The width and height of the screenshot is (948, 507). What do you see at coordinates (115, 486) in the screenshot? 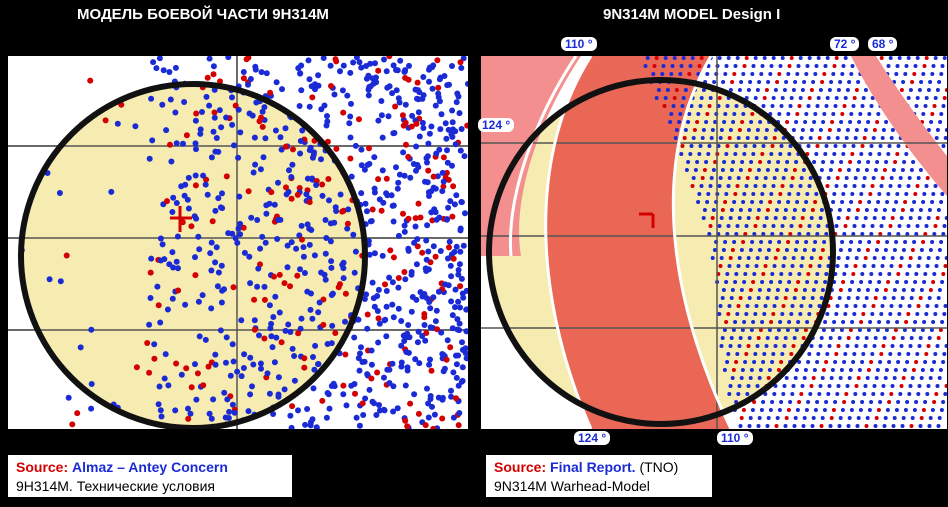
I see `left-source-subtitle: 9Н314М. Технические условия` at bounding box center [115, 486].